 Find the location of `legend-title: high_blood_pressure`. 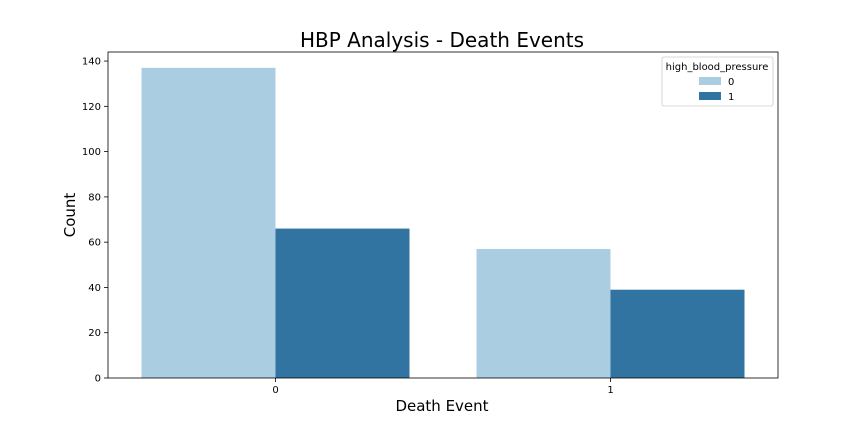

legend-title: high_blood_pressure is located at coordinates (717, 67).